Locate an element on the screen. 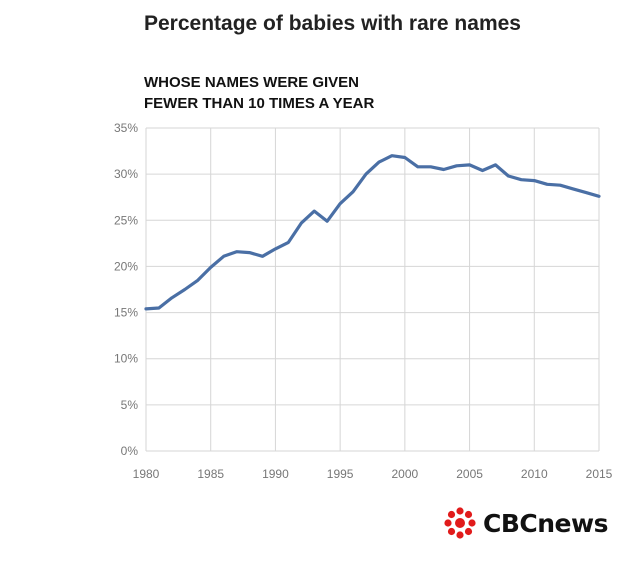 This screenshot has height=561, width=620. y-axis-ticks: 0% 5% 10% 15% 20% 25% 30% 35% is located at coordinates (126, 289).